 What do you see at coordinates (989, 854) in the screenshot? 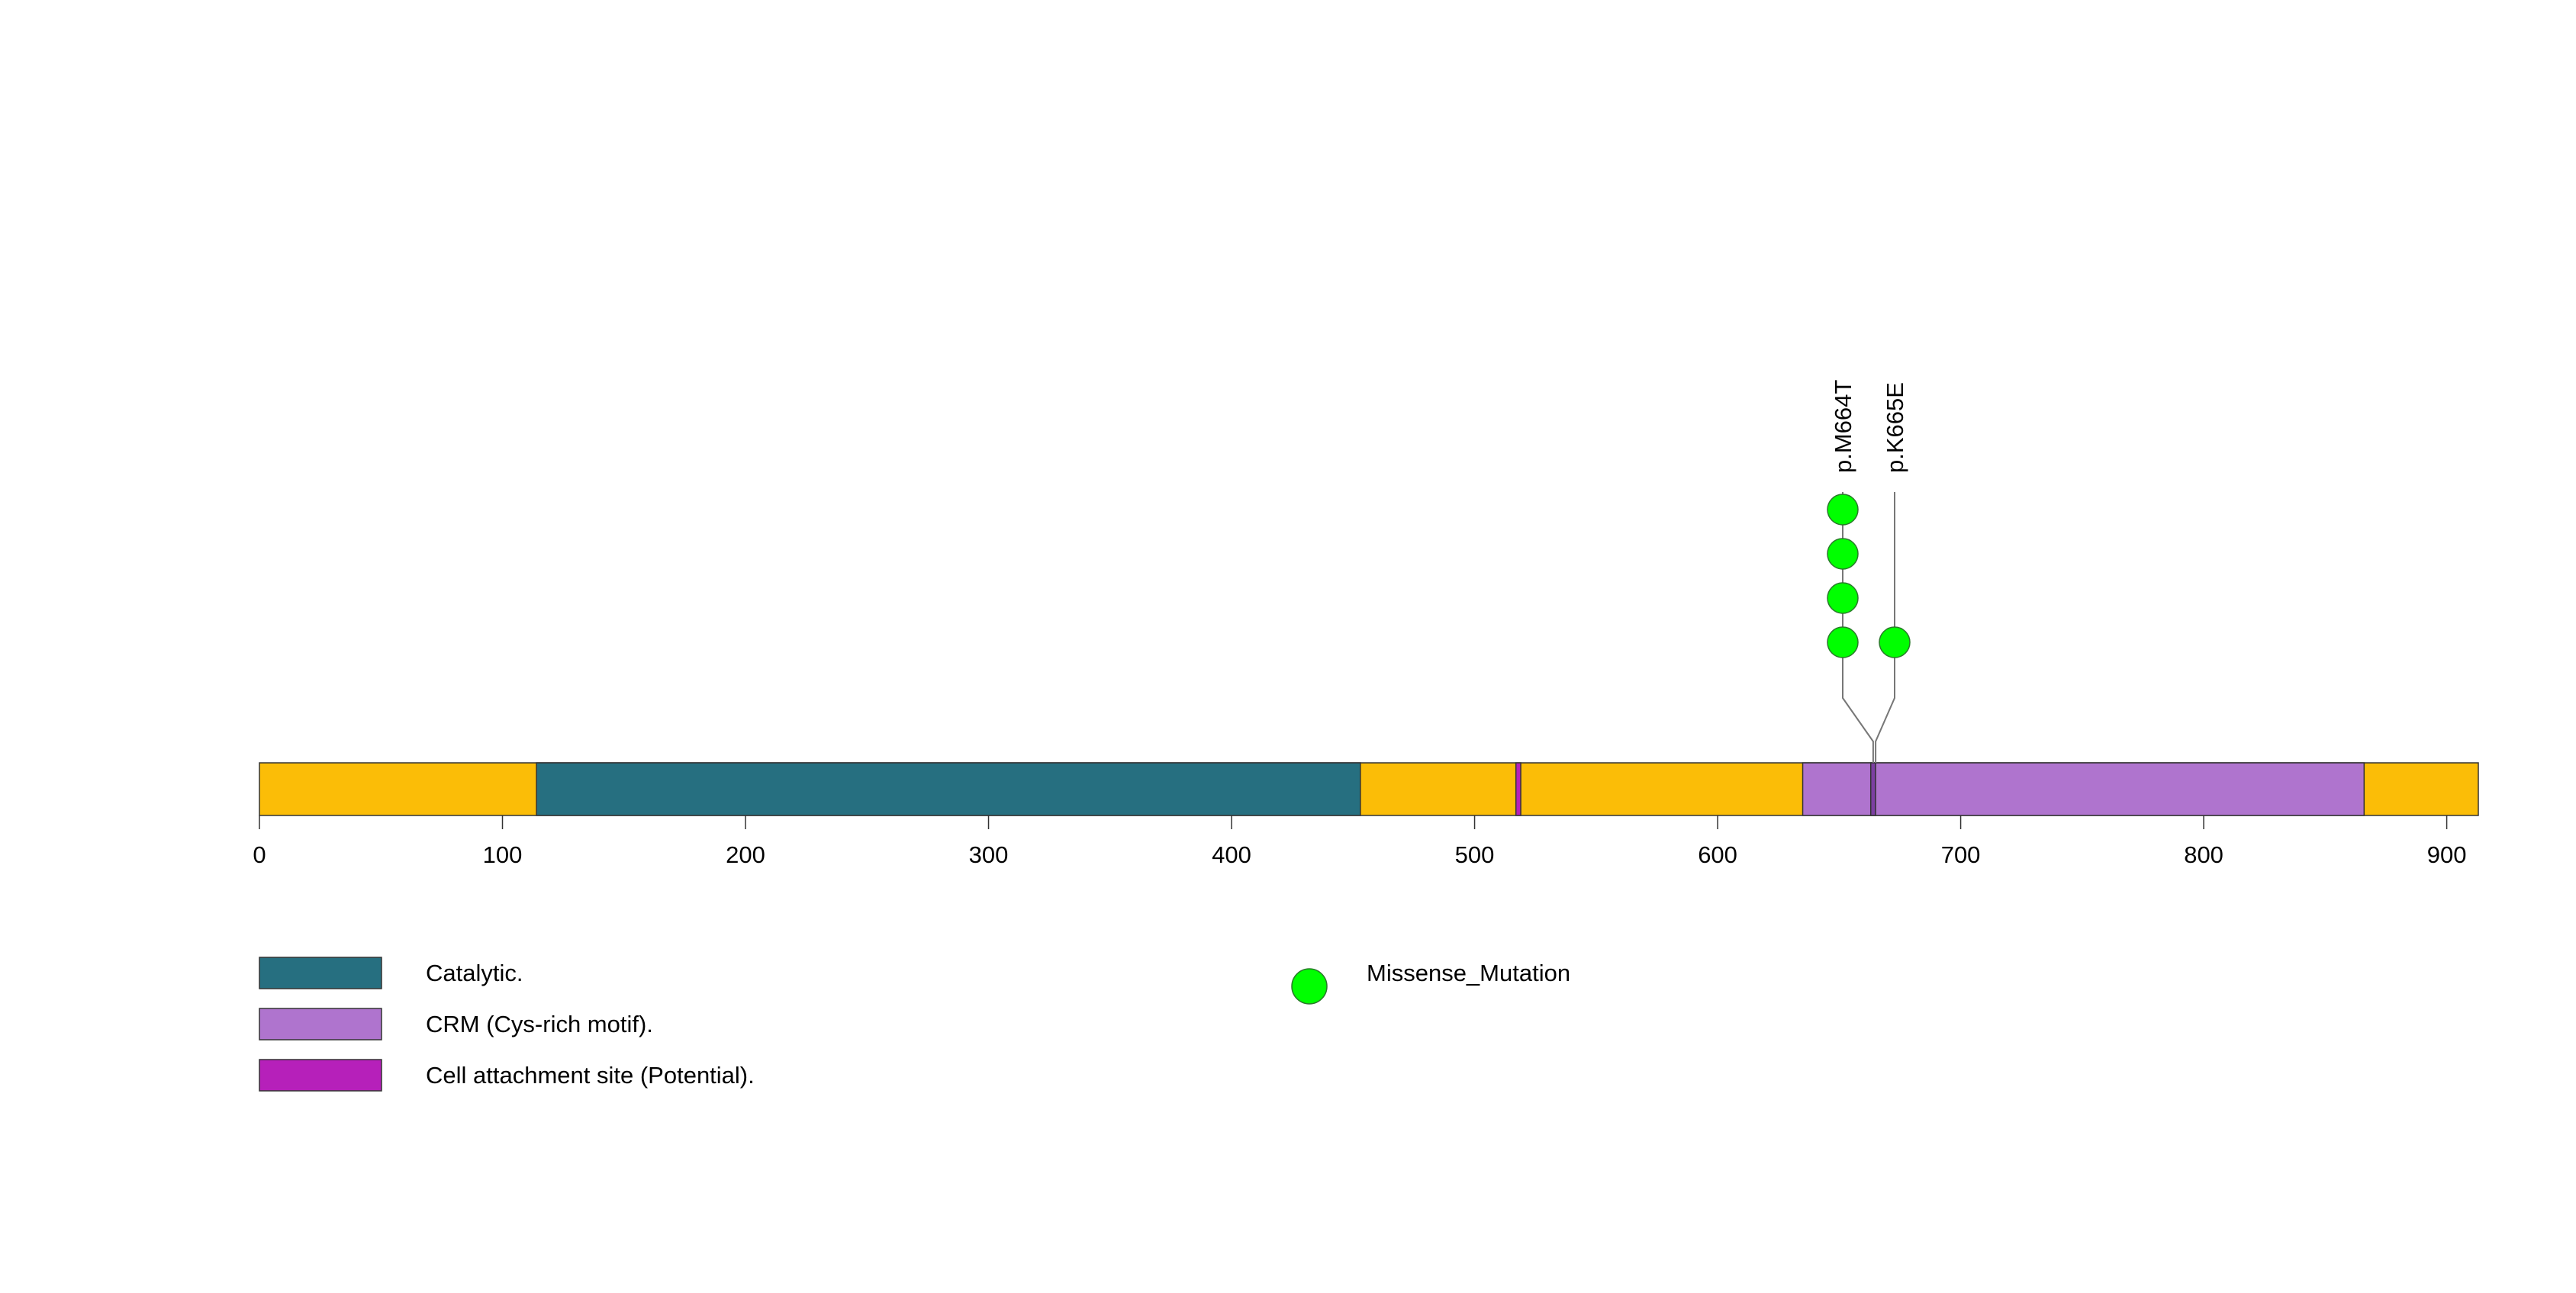
I see `axis-tick-label-300: 300` at bounding box center [989, 854].